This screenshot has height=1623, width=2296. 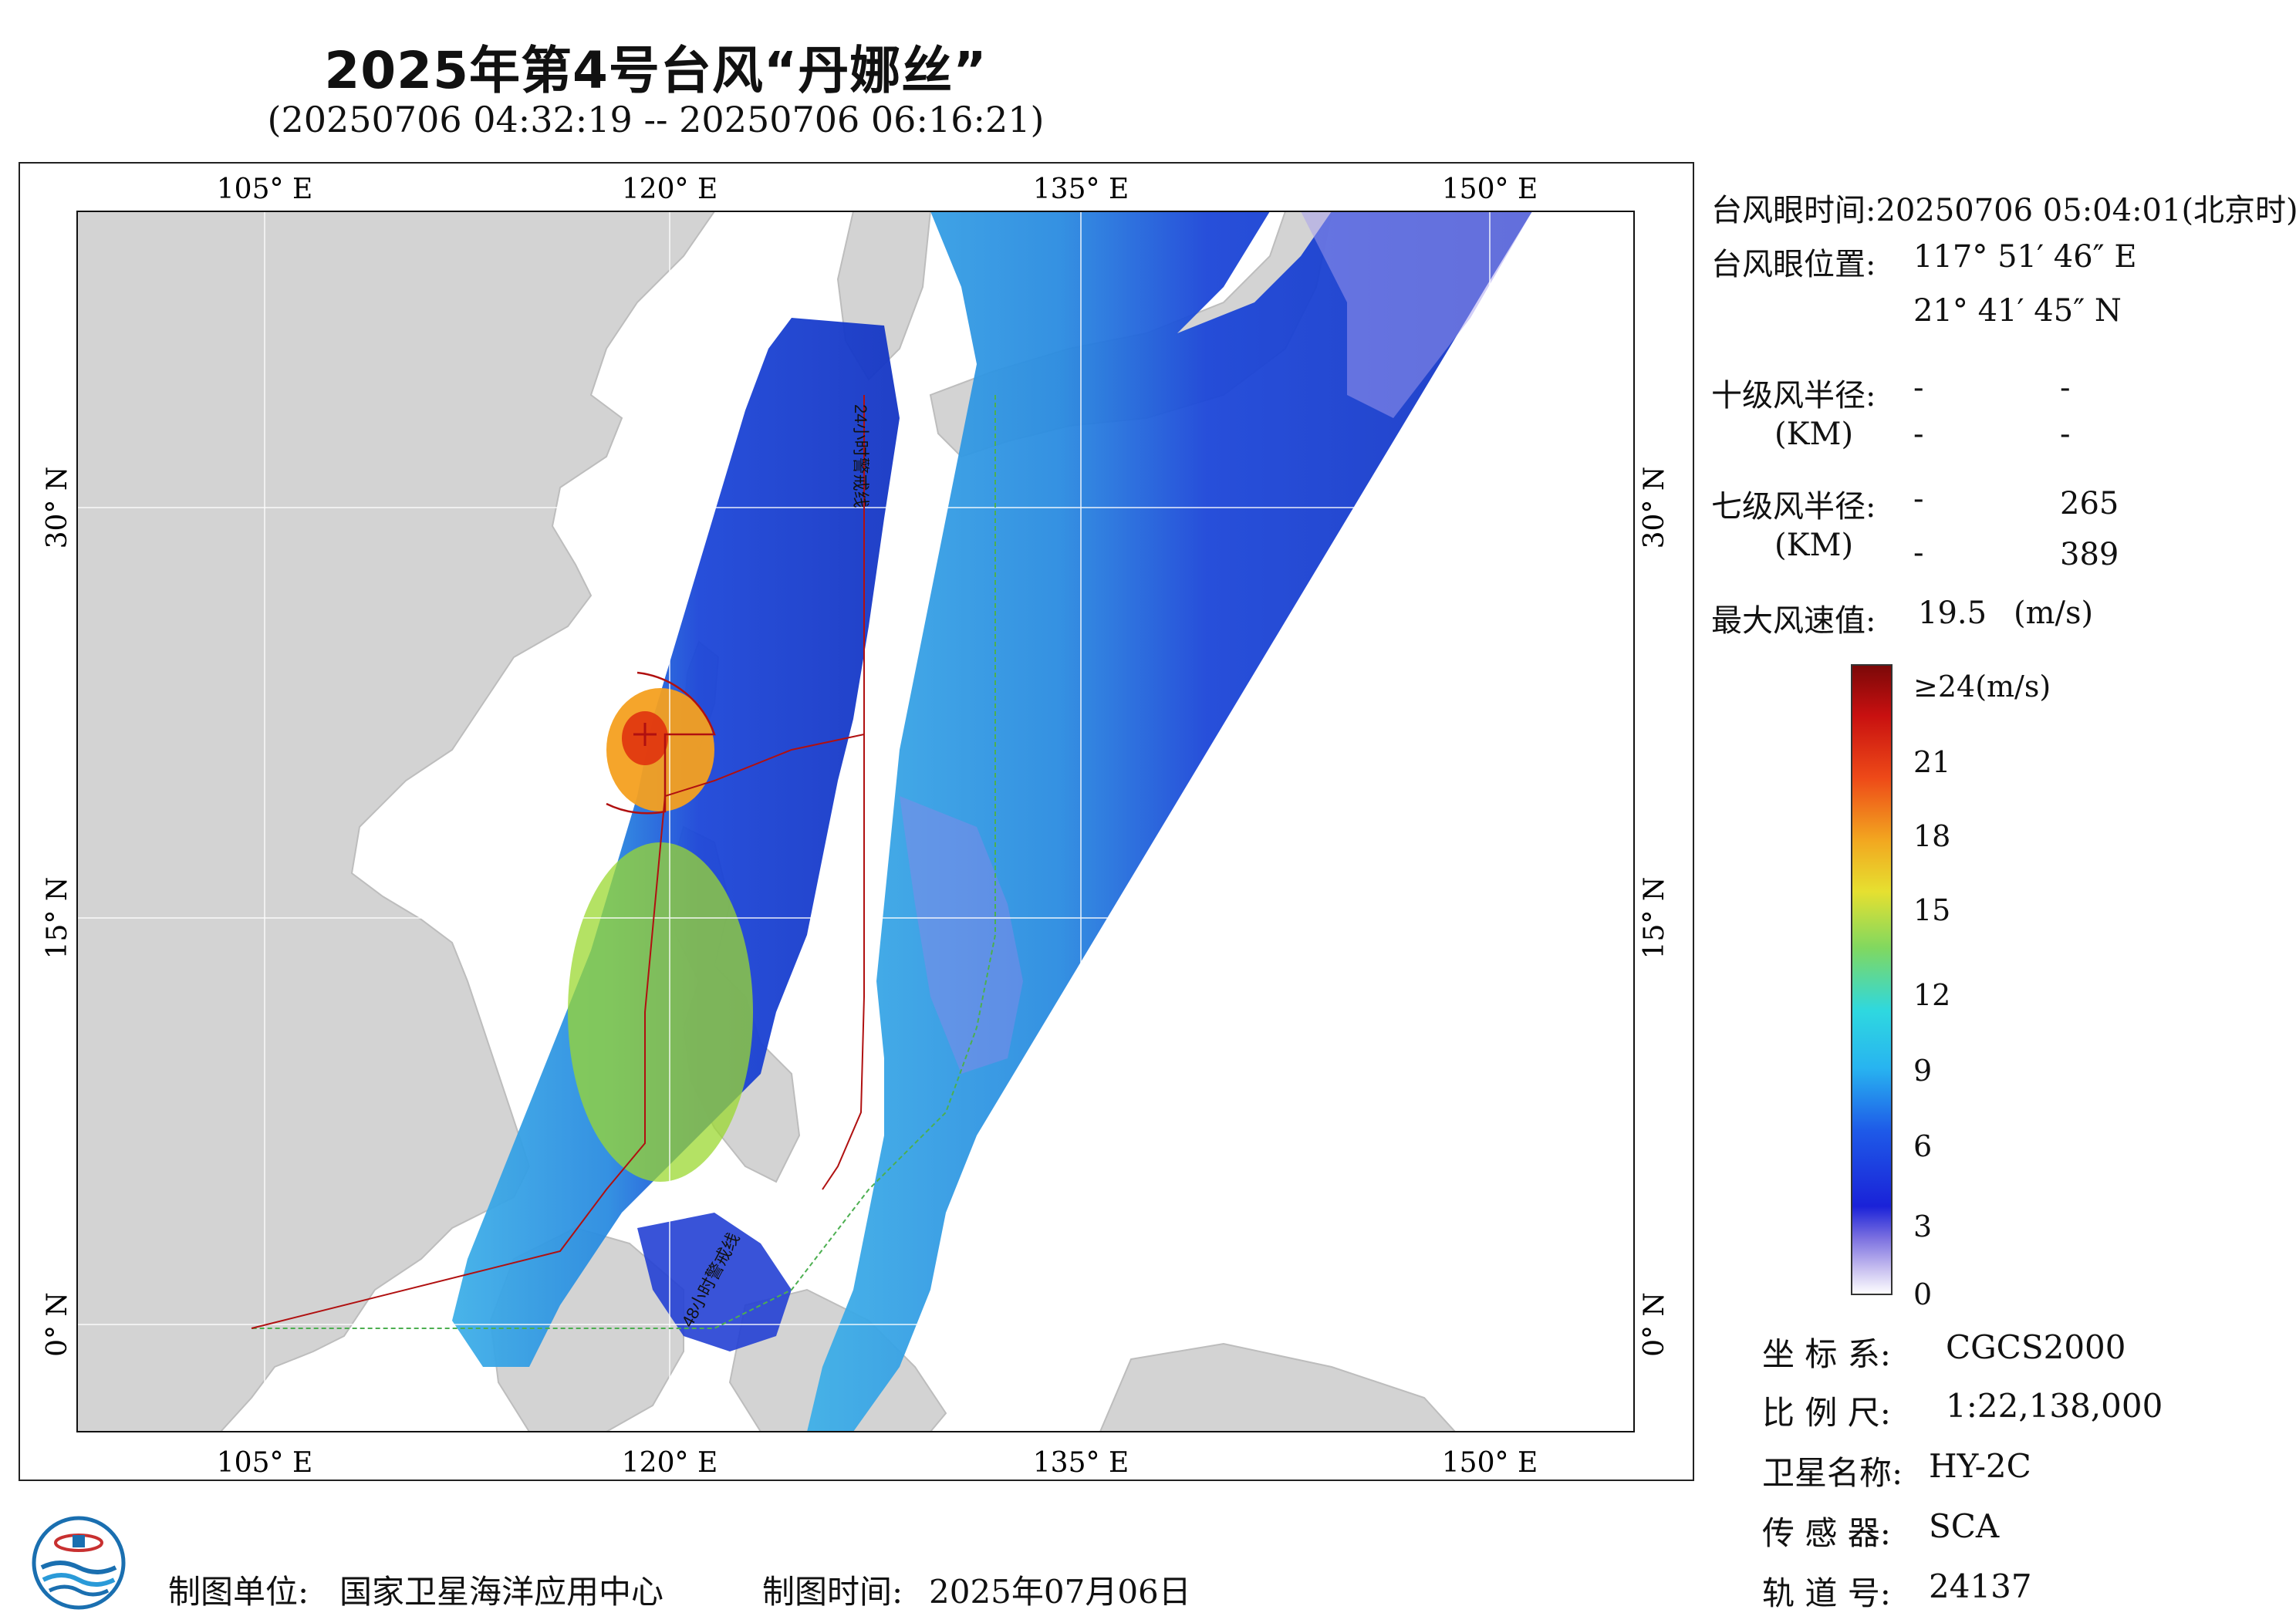 What do you see at coordinates (1654, 508) in the screenshot?
I see `lat-tick-right-30: 30° N` at bounding box center [1654, 508].